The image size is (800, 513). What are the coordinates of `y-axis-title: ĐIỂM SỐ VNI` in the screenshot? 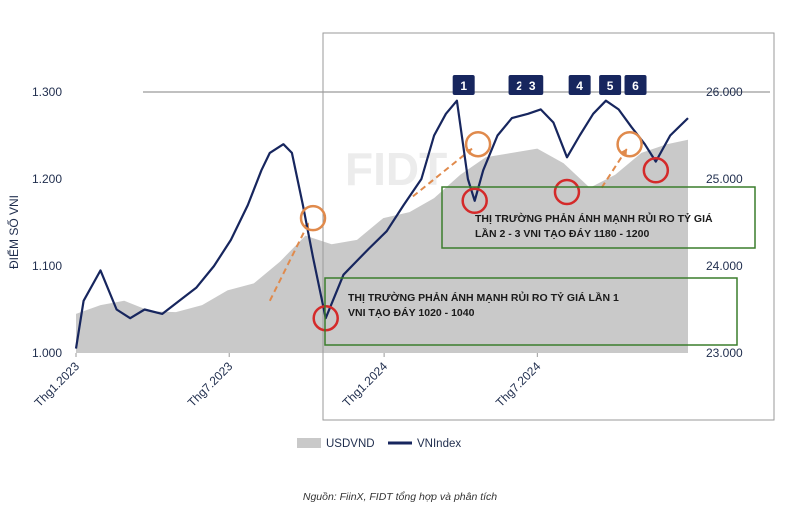 It's located at (13, 232).